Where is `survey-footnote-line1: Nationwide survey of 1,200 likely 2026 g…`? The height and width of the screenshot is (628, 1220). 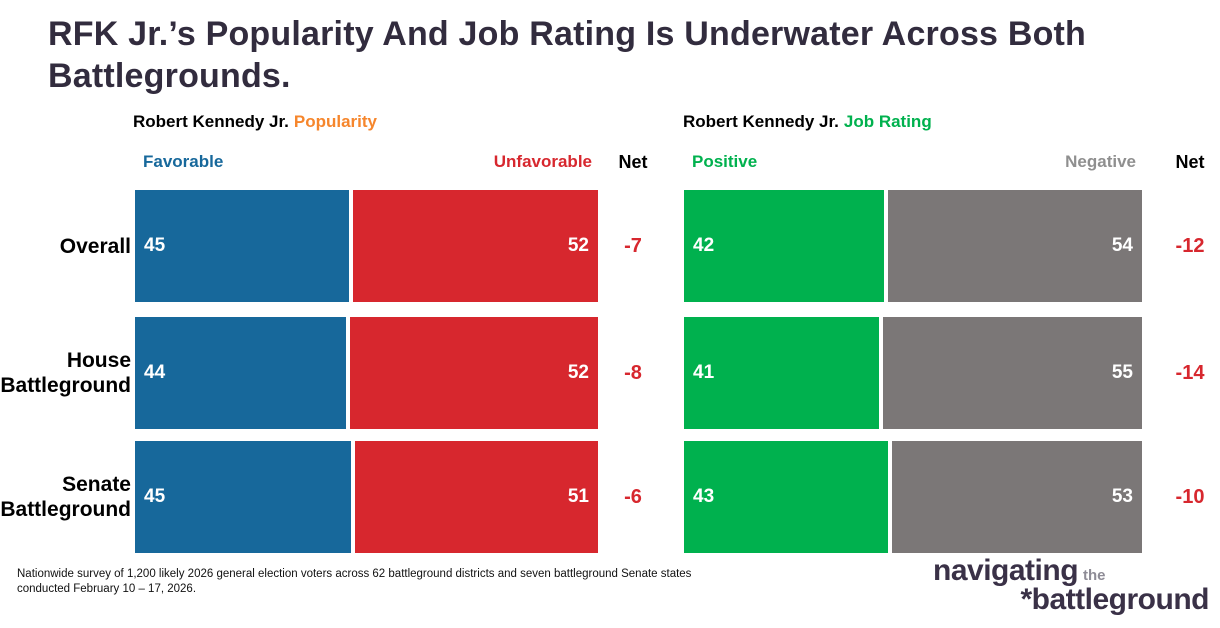
survey-footnote-line1: Nationwide survey of 1,200 likely 2026 g… is located at coordinates (354, 574).